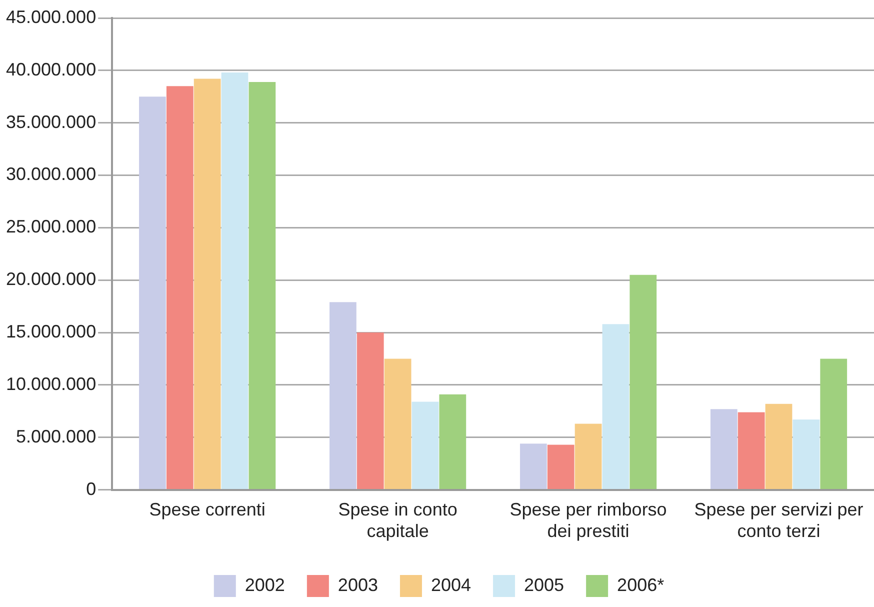 Image resolution: width=874 pixels, height=607 pixels. Describe the element at coordinates (588, 521) in the screenshot. I see `x-tick-label: Spese per rimborso dei prestiti` at that location.